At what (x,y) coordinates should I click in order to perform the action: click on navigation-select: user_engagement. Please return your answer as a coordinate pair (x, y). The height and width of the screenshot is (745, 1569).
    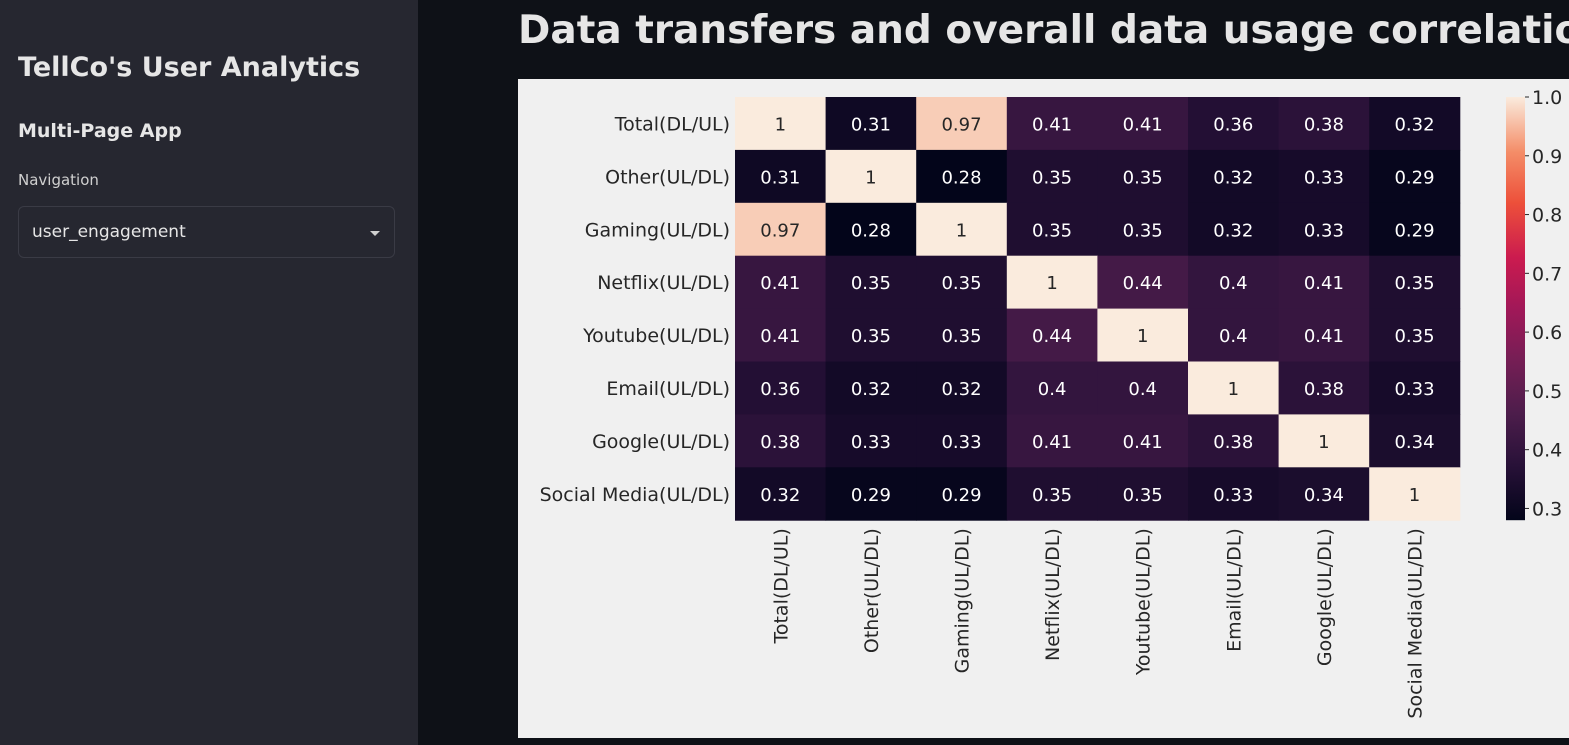
    Looking at the image, I should click on (206, 232).